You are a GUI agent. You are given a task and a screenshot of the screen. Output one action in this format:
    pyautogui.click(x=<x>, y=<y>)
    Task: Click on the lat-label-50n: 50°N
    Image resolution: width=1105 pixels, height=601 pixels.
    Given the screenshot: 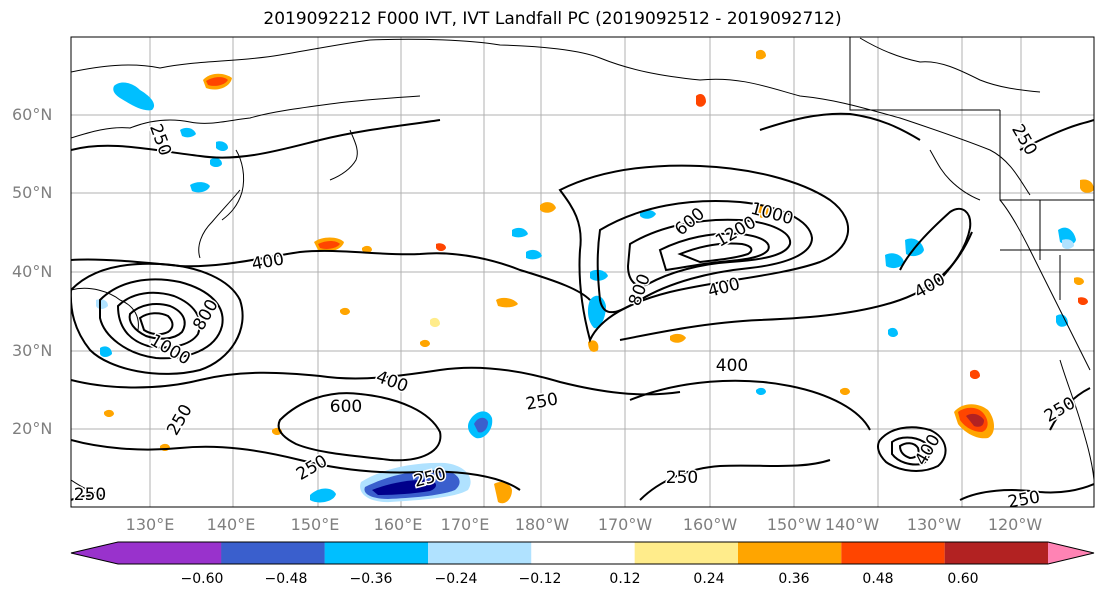 What is the action you would take?
    pyautogui.click(x=32, y=192)
    